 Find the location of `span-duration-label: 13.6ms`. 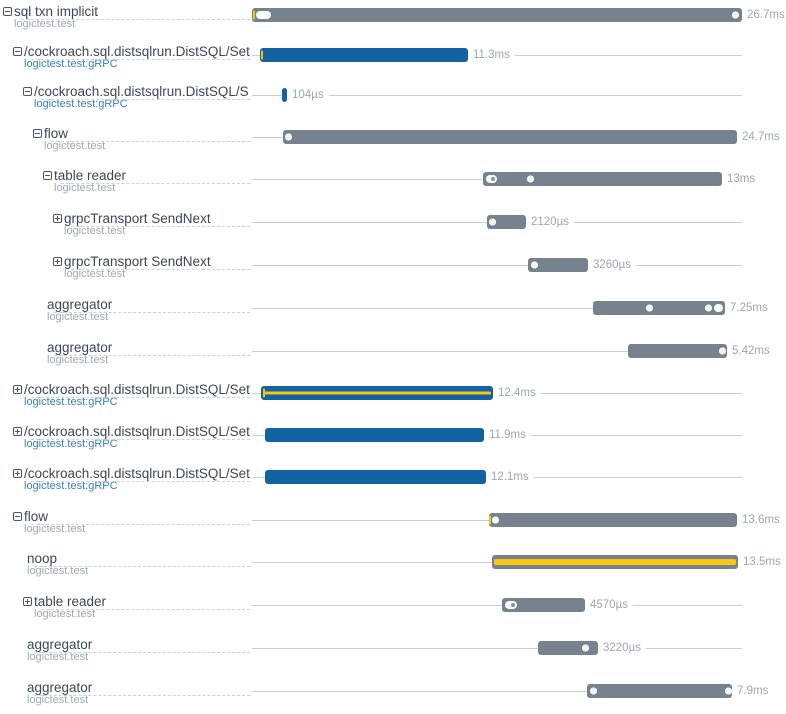

span-duration-label: 13.6ms is located at coordinates (761, 520).